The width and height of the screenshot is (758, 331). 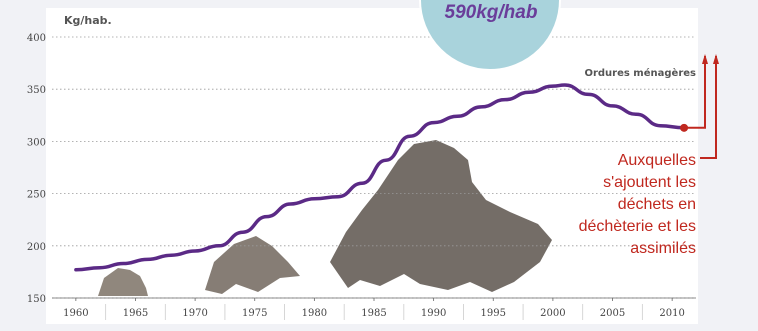 I want to click on x-tick-label: 1965, so click(x=135, y=313).